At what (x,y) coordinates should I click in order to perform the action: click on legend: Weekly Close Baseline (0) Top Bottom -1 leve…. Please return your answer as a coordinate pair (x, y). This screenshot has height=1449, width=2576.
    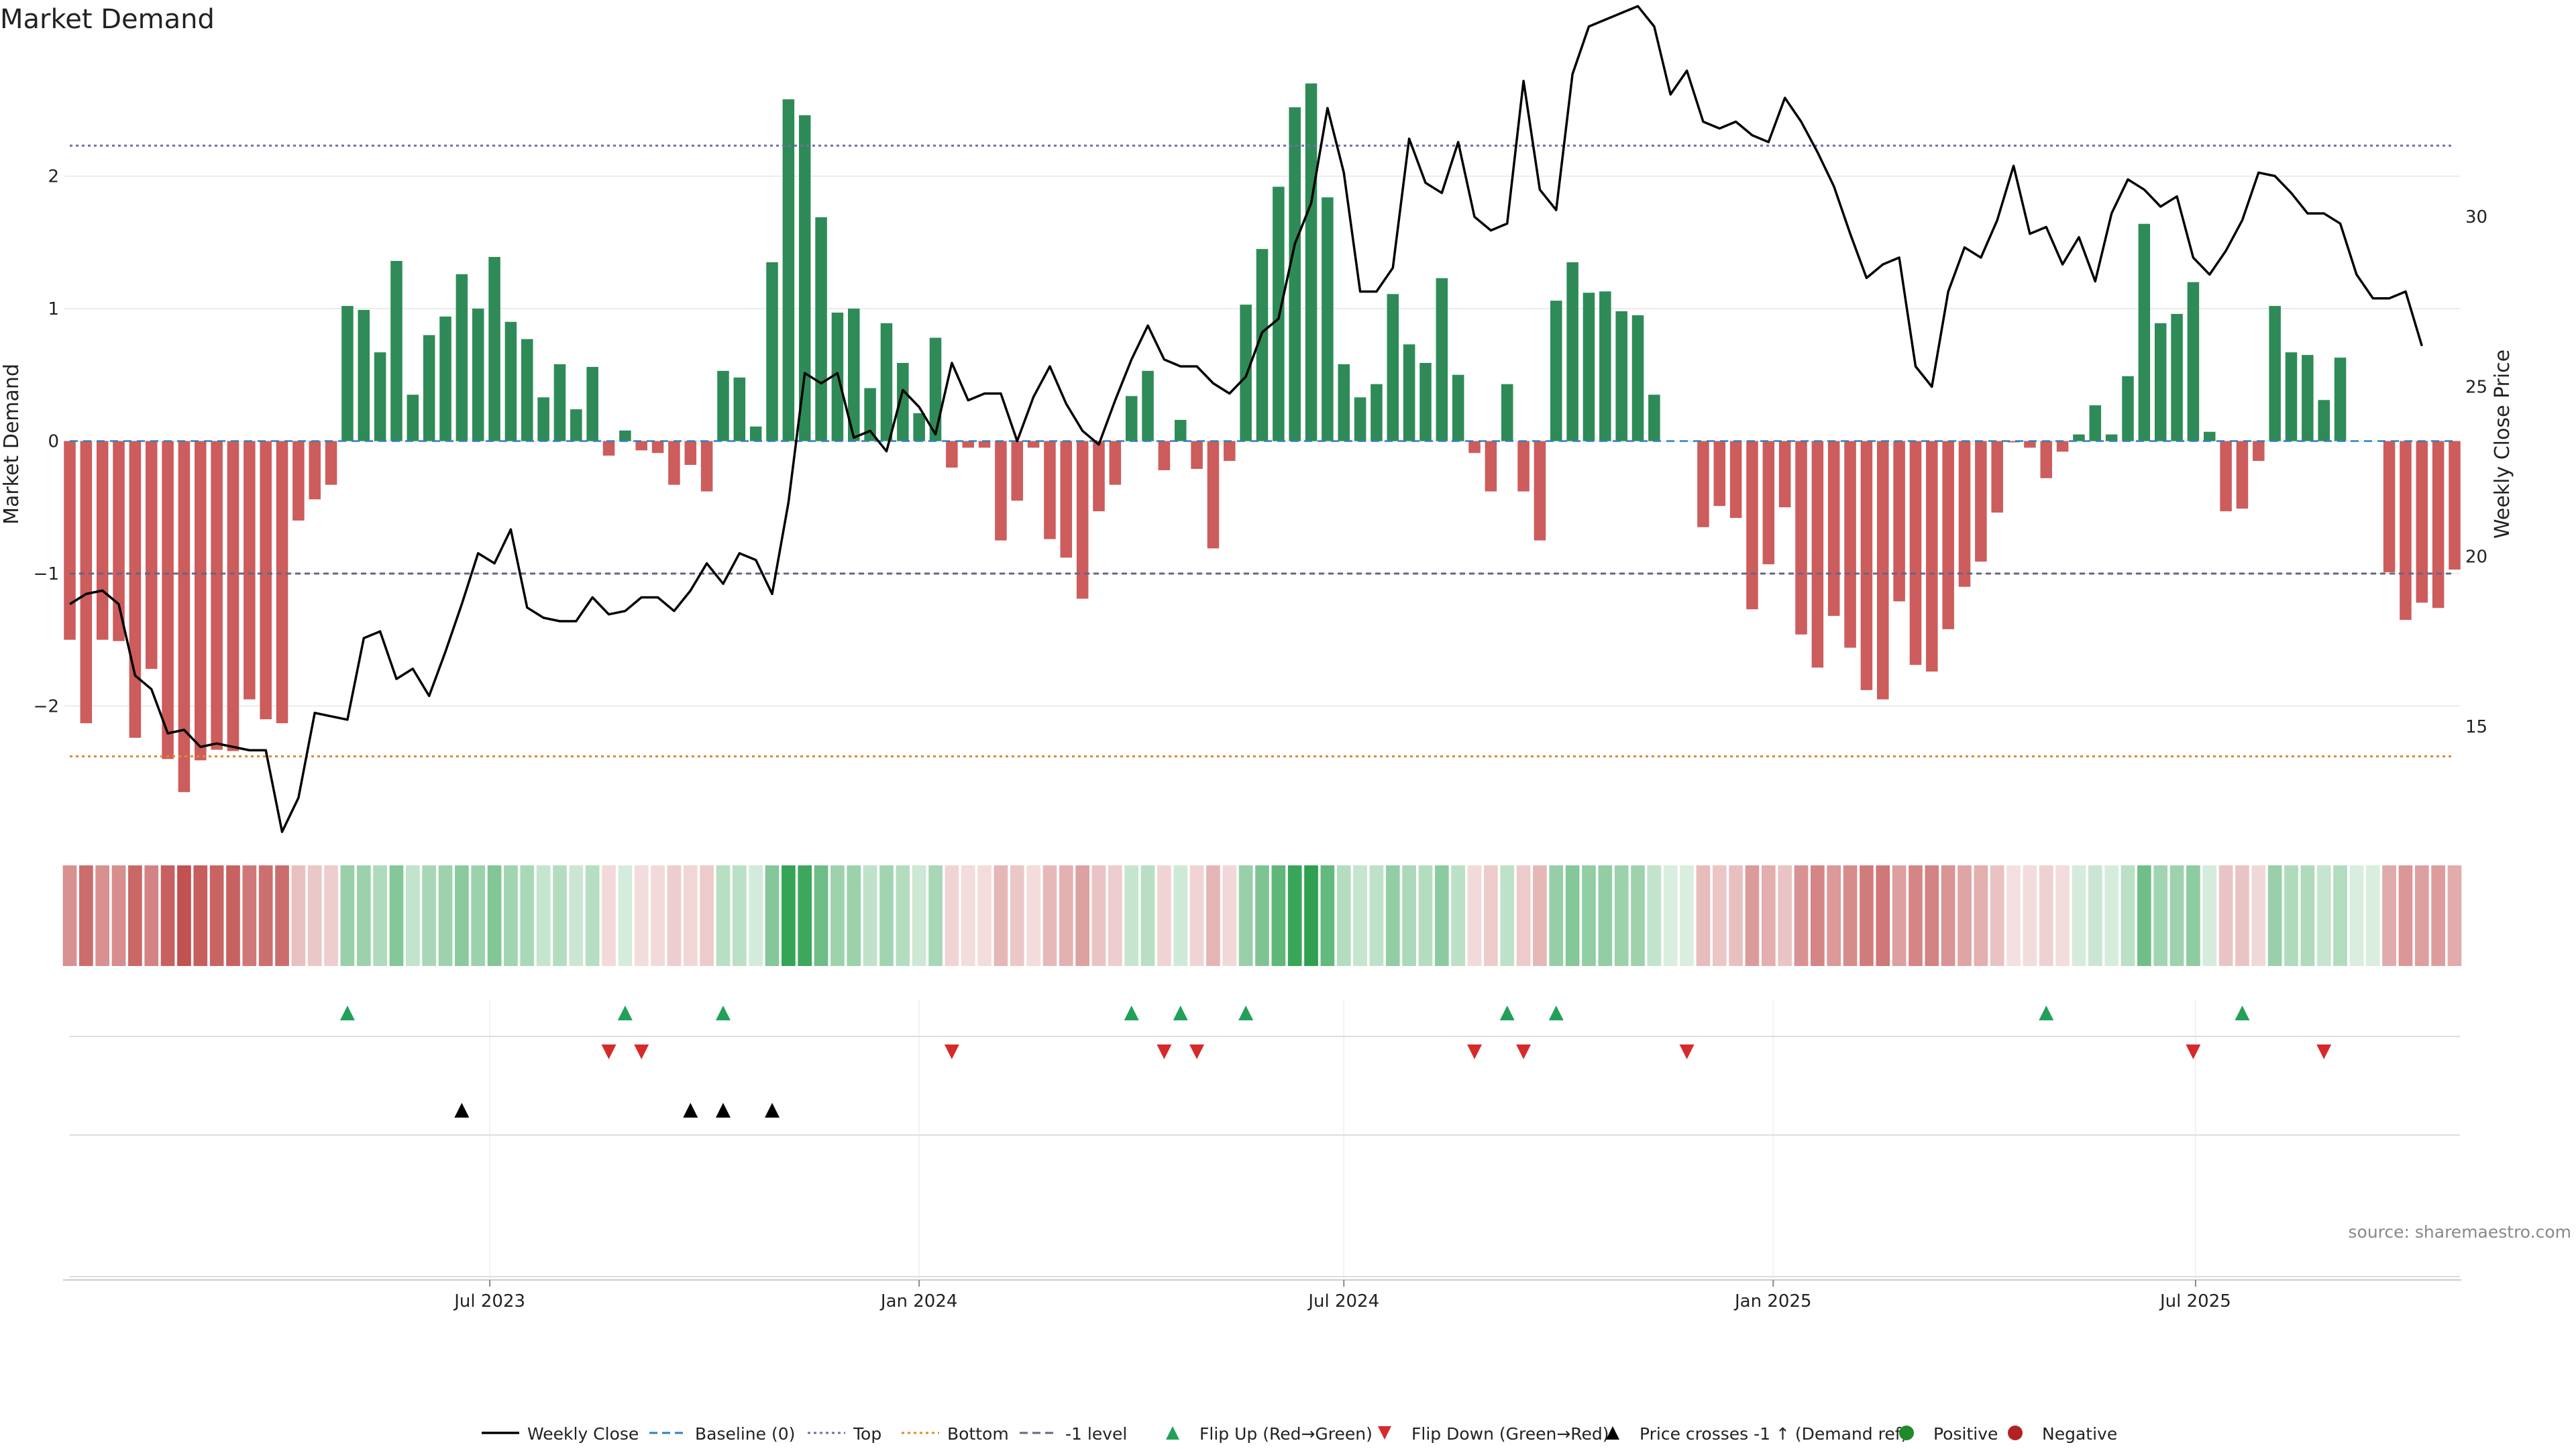
    Looking at the image, I should click on (1299, 1434).